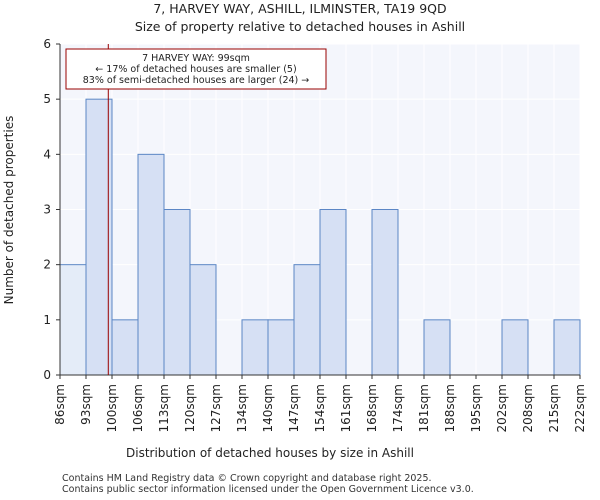  What do you see at coordinates (580, 408) in the screenshot?
I see `x-tick-label: 222sqm` at bounding box center [580, 408].